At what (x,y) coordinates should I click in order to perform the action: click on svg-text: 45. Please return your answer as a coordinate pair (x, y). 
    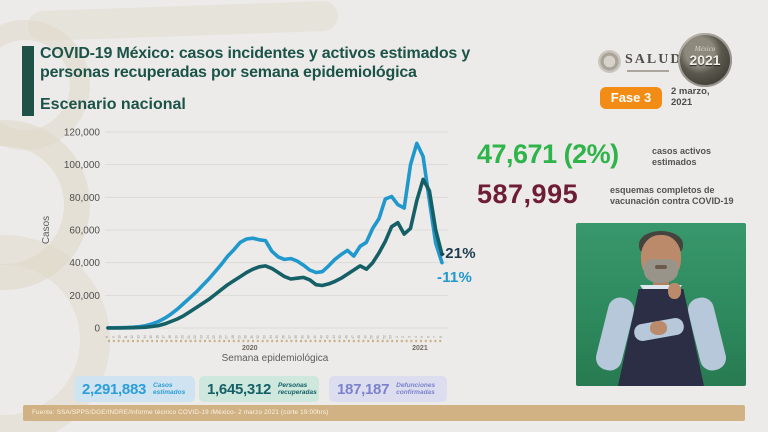
    Looking at the image, I should click on (340, 337).